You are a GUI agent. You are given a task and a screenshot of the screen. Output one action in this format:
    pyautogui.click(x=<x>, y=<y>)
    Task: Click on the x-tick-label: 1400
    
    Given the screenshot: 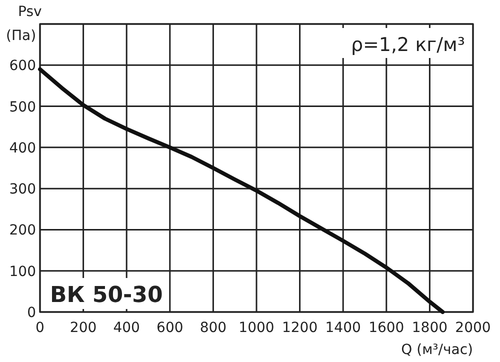 What is the action you would take?
    pyautogui.click(x=343, y=328)
    